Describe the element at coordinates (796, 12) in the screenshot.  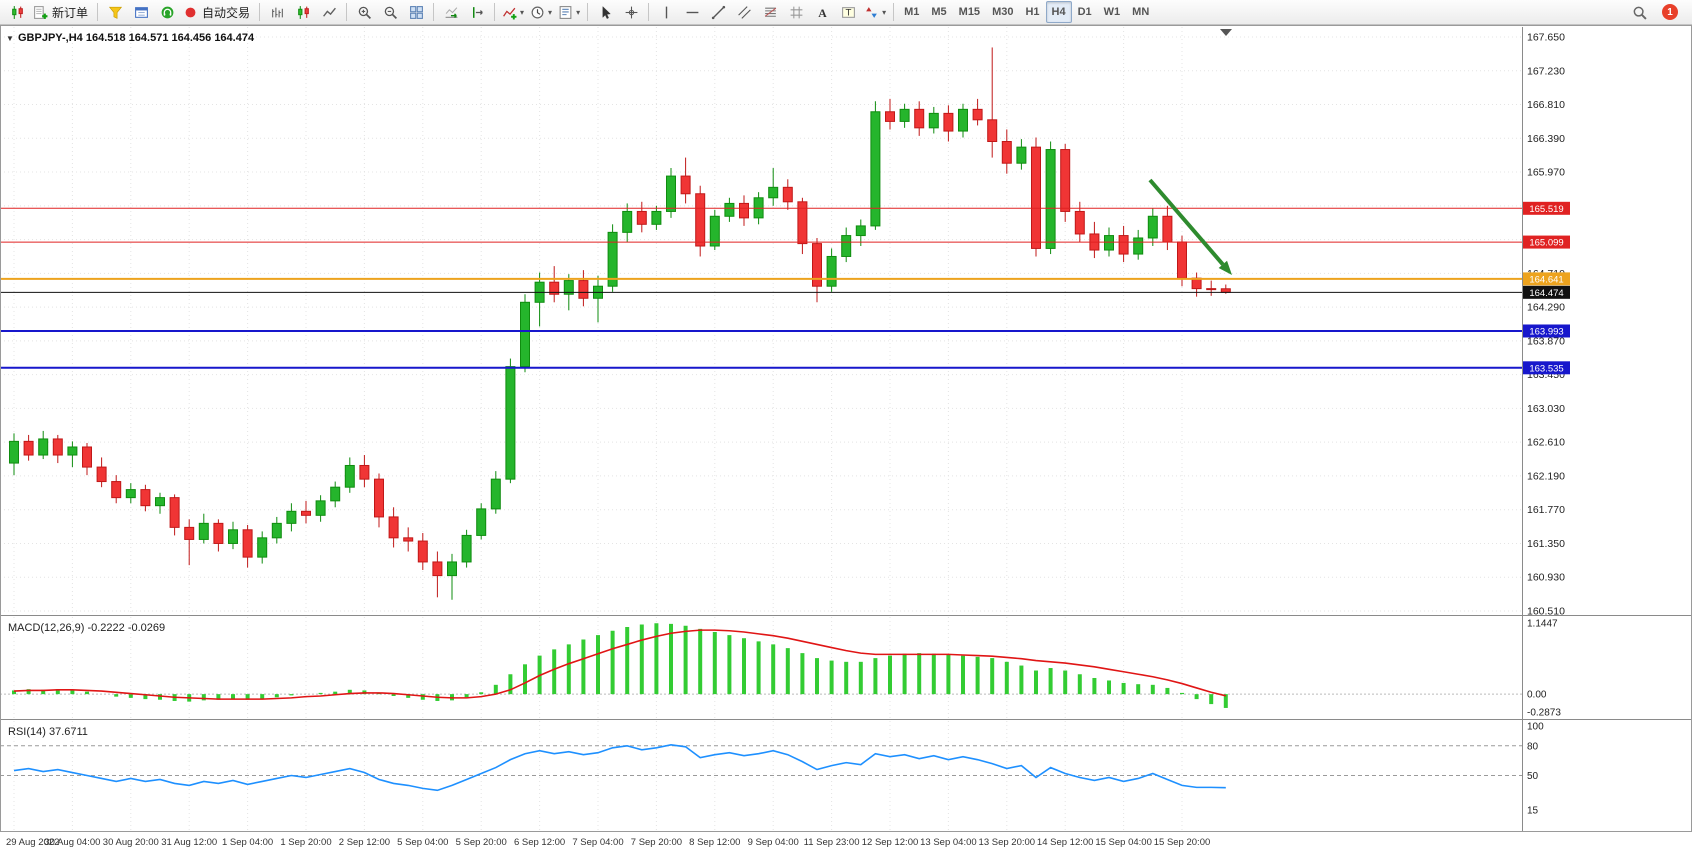
I see `grid-button` at that location.